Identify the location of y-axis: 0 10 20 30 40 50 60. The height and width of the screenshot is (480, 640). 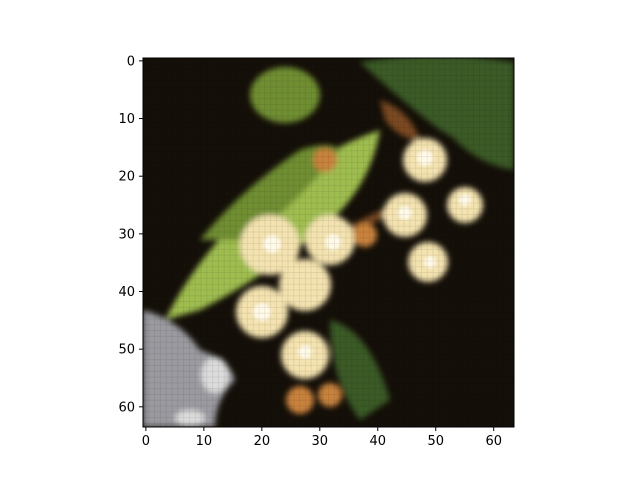
(130, 234).